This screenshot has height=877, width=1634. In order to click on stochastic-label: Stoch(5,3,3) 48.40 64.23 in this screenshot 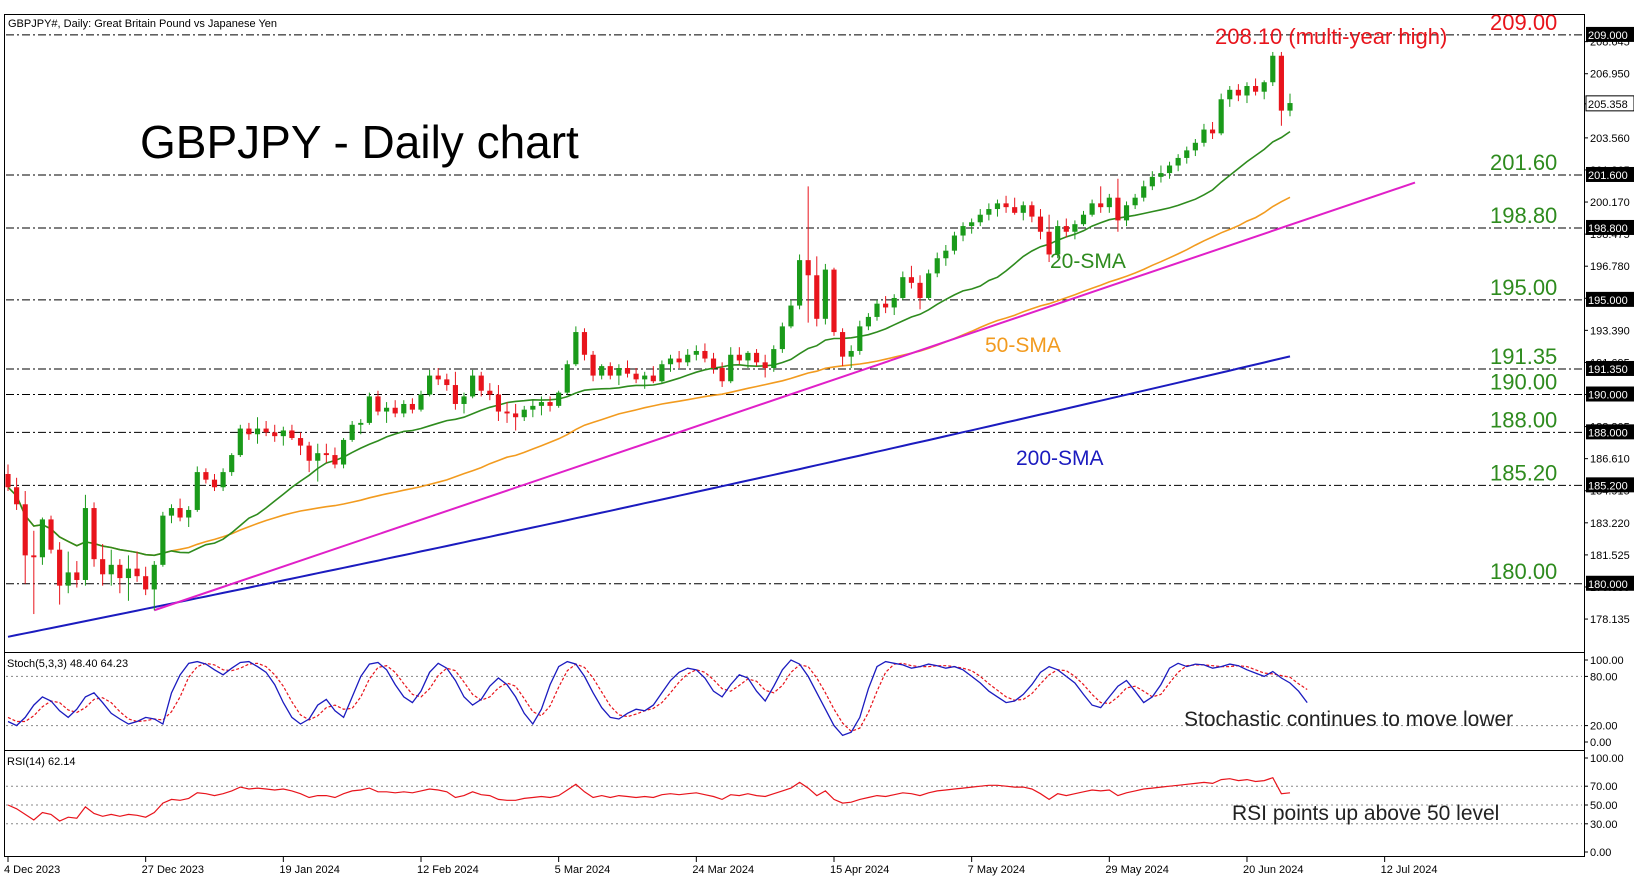, I will do `click(67, 664)`.